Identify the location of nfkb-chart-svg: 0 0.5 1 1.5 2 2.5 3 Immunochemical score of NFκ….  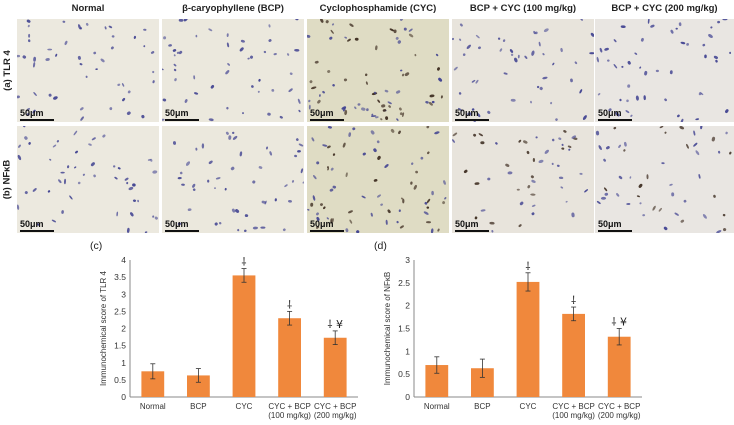
(512, 337).